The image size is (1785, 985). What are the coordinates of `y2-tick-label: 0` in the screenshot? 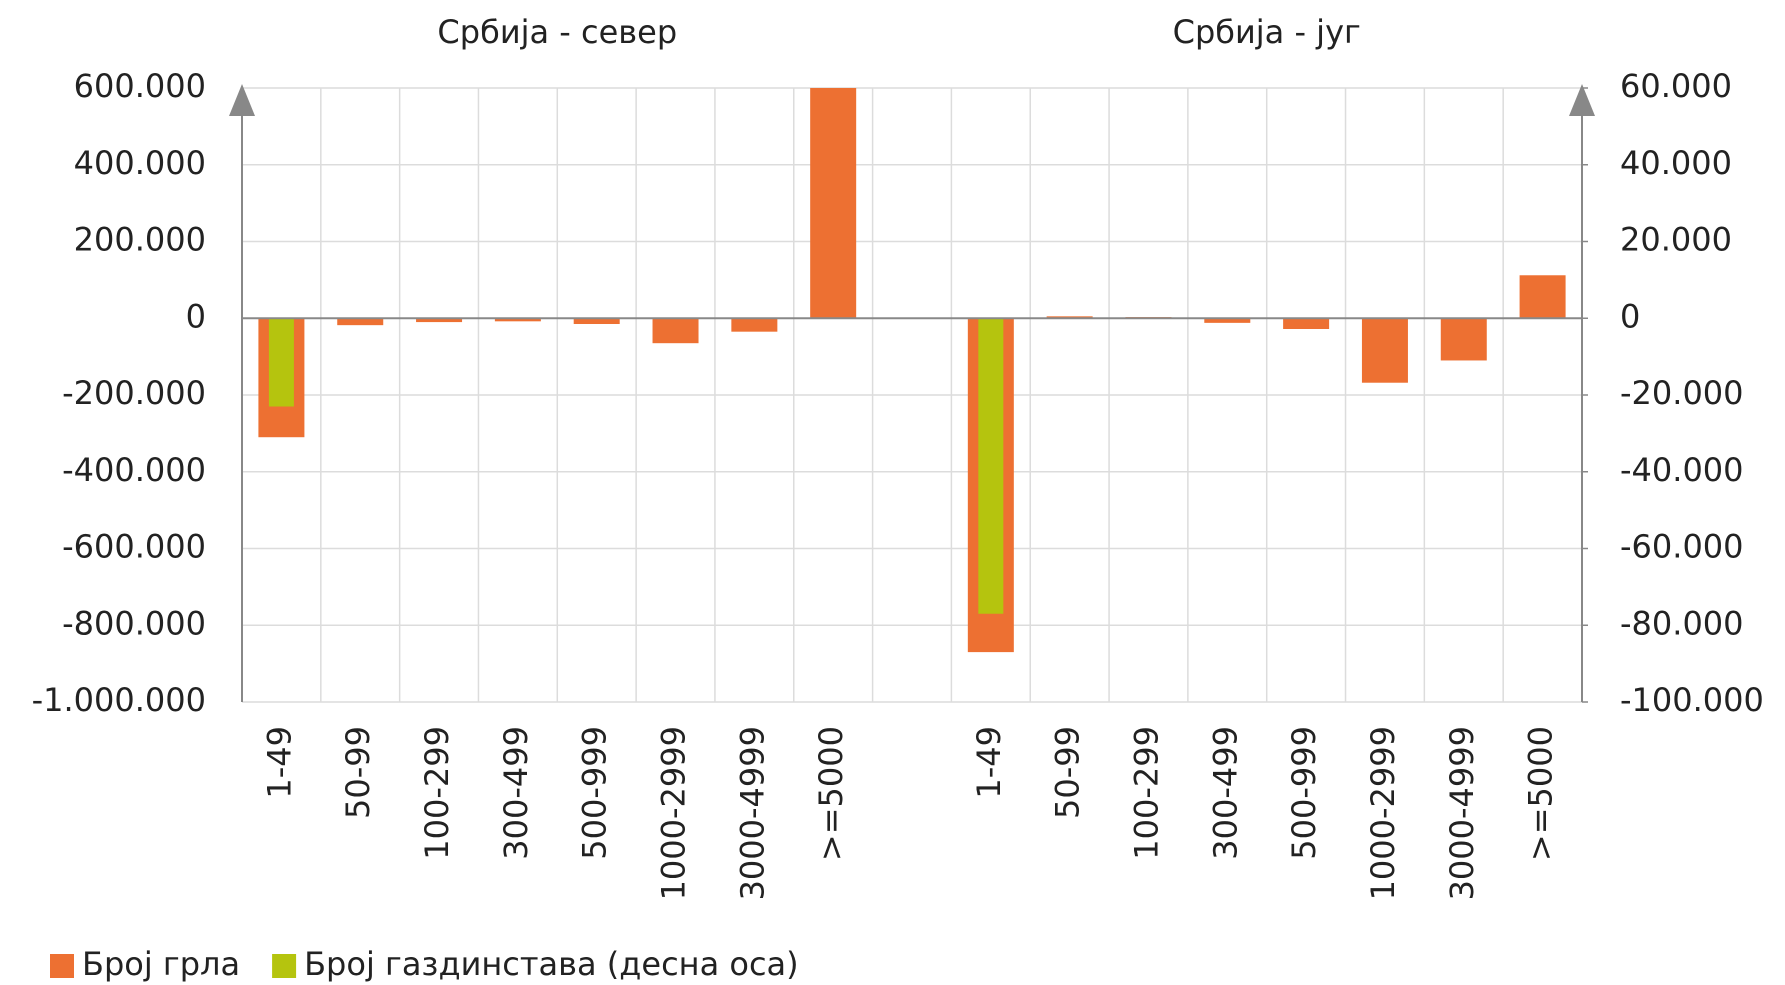 It's located at (1630, 316).